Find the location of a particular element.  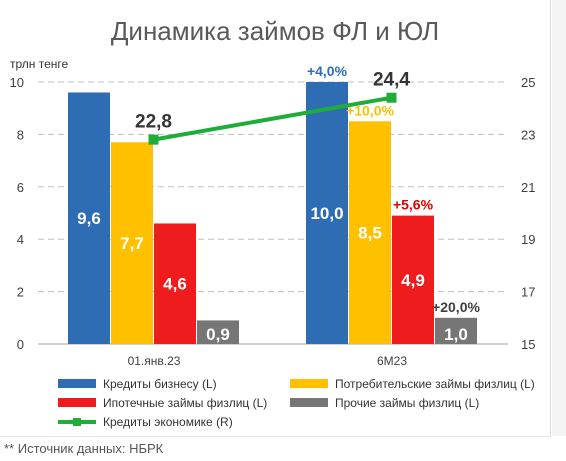

y2-tick-label: 23 is located at coordinates (528, 134).